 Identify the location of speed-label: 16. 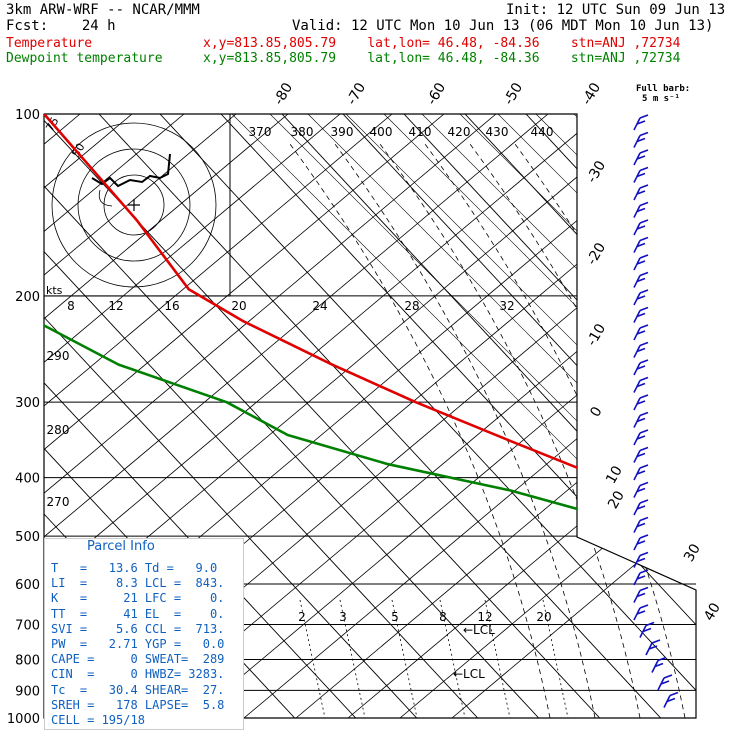
(171, 306).